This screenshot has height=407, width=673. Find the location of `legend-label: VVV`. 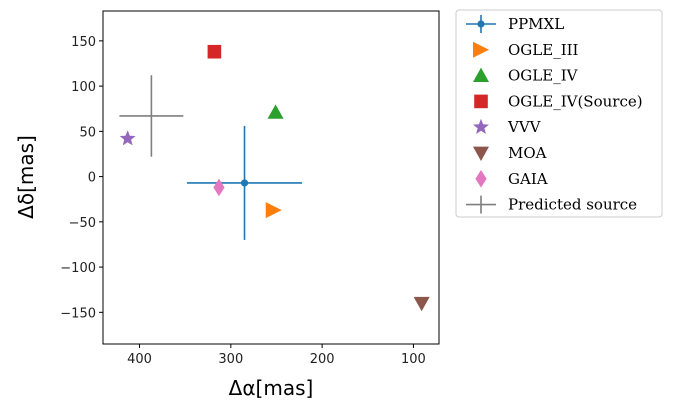

legend-label: VVV is located at coordinates (524, 127).